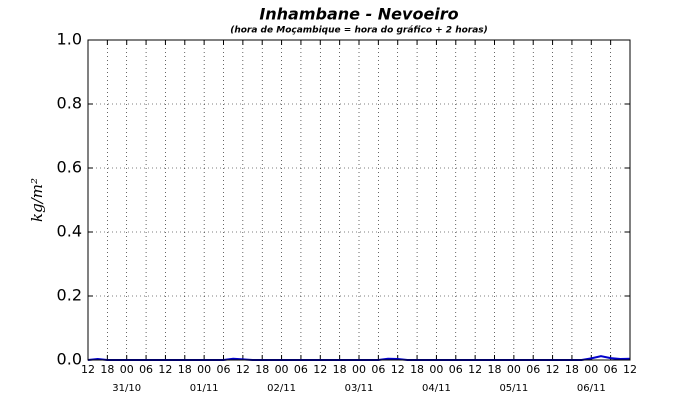 The height and width of the screenshot is (400, 700). What do you see at coordinates (359, 388) in the screenshot?
I see `date-label: 03/11` at bounding box center [359, 388].